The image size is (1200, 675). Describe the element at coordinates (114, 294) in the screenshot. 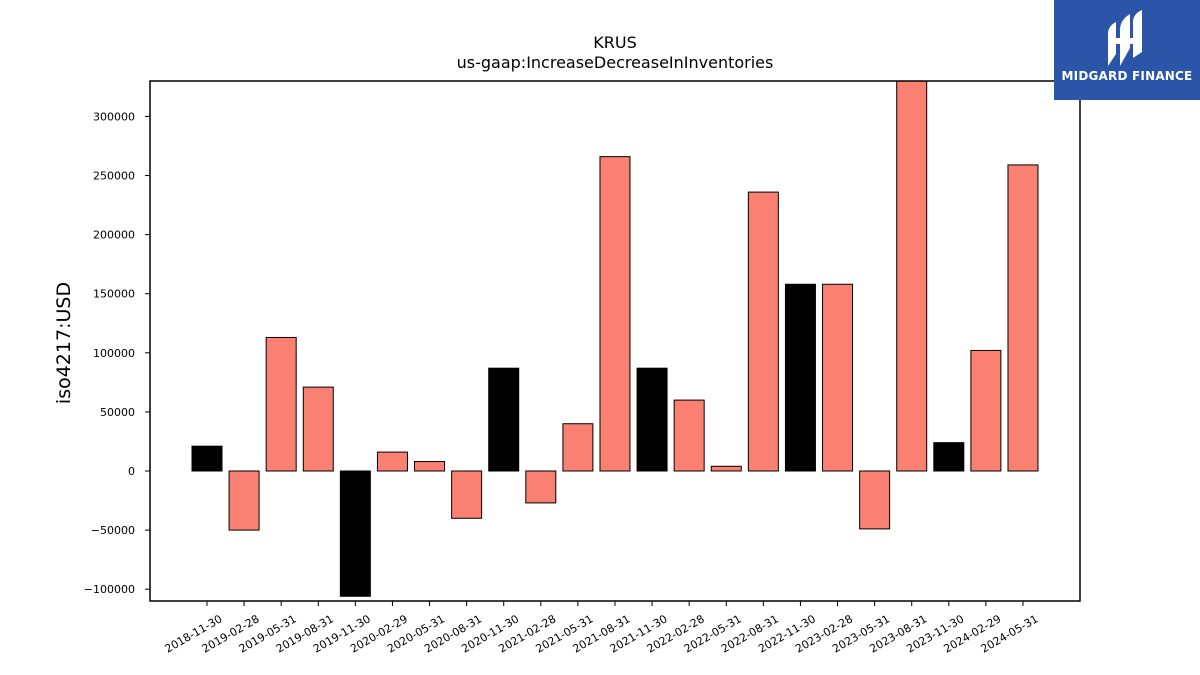

I see `y-tick-label: 150000` at that location.